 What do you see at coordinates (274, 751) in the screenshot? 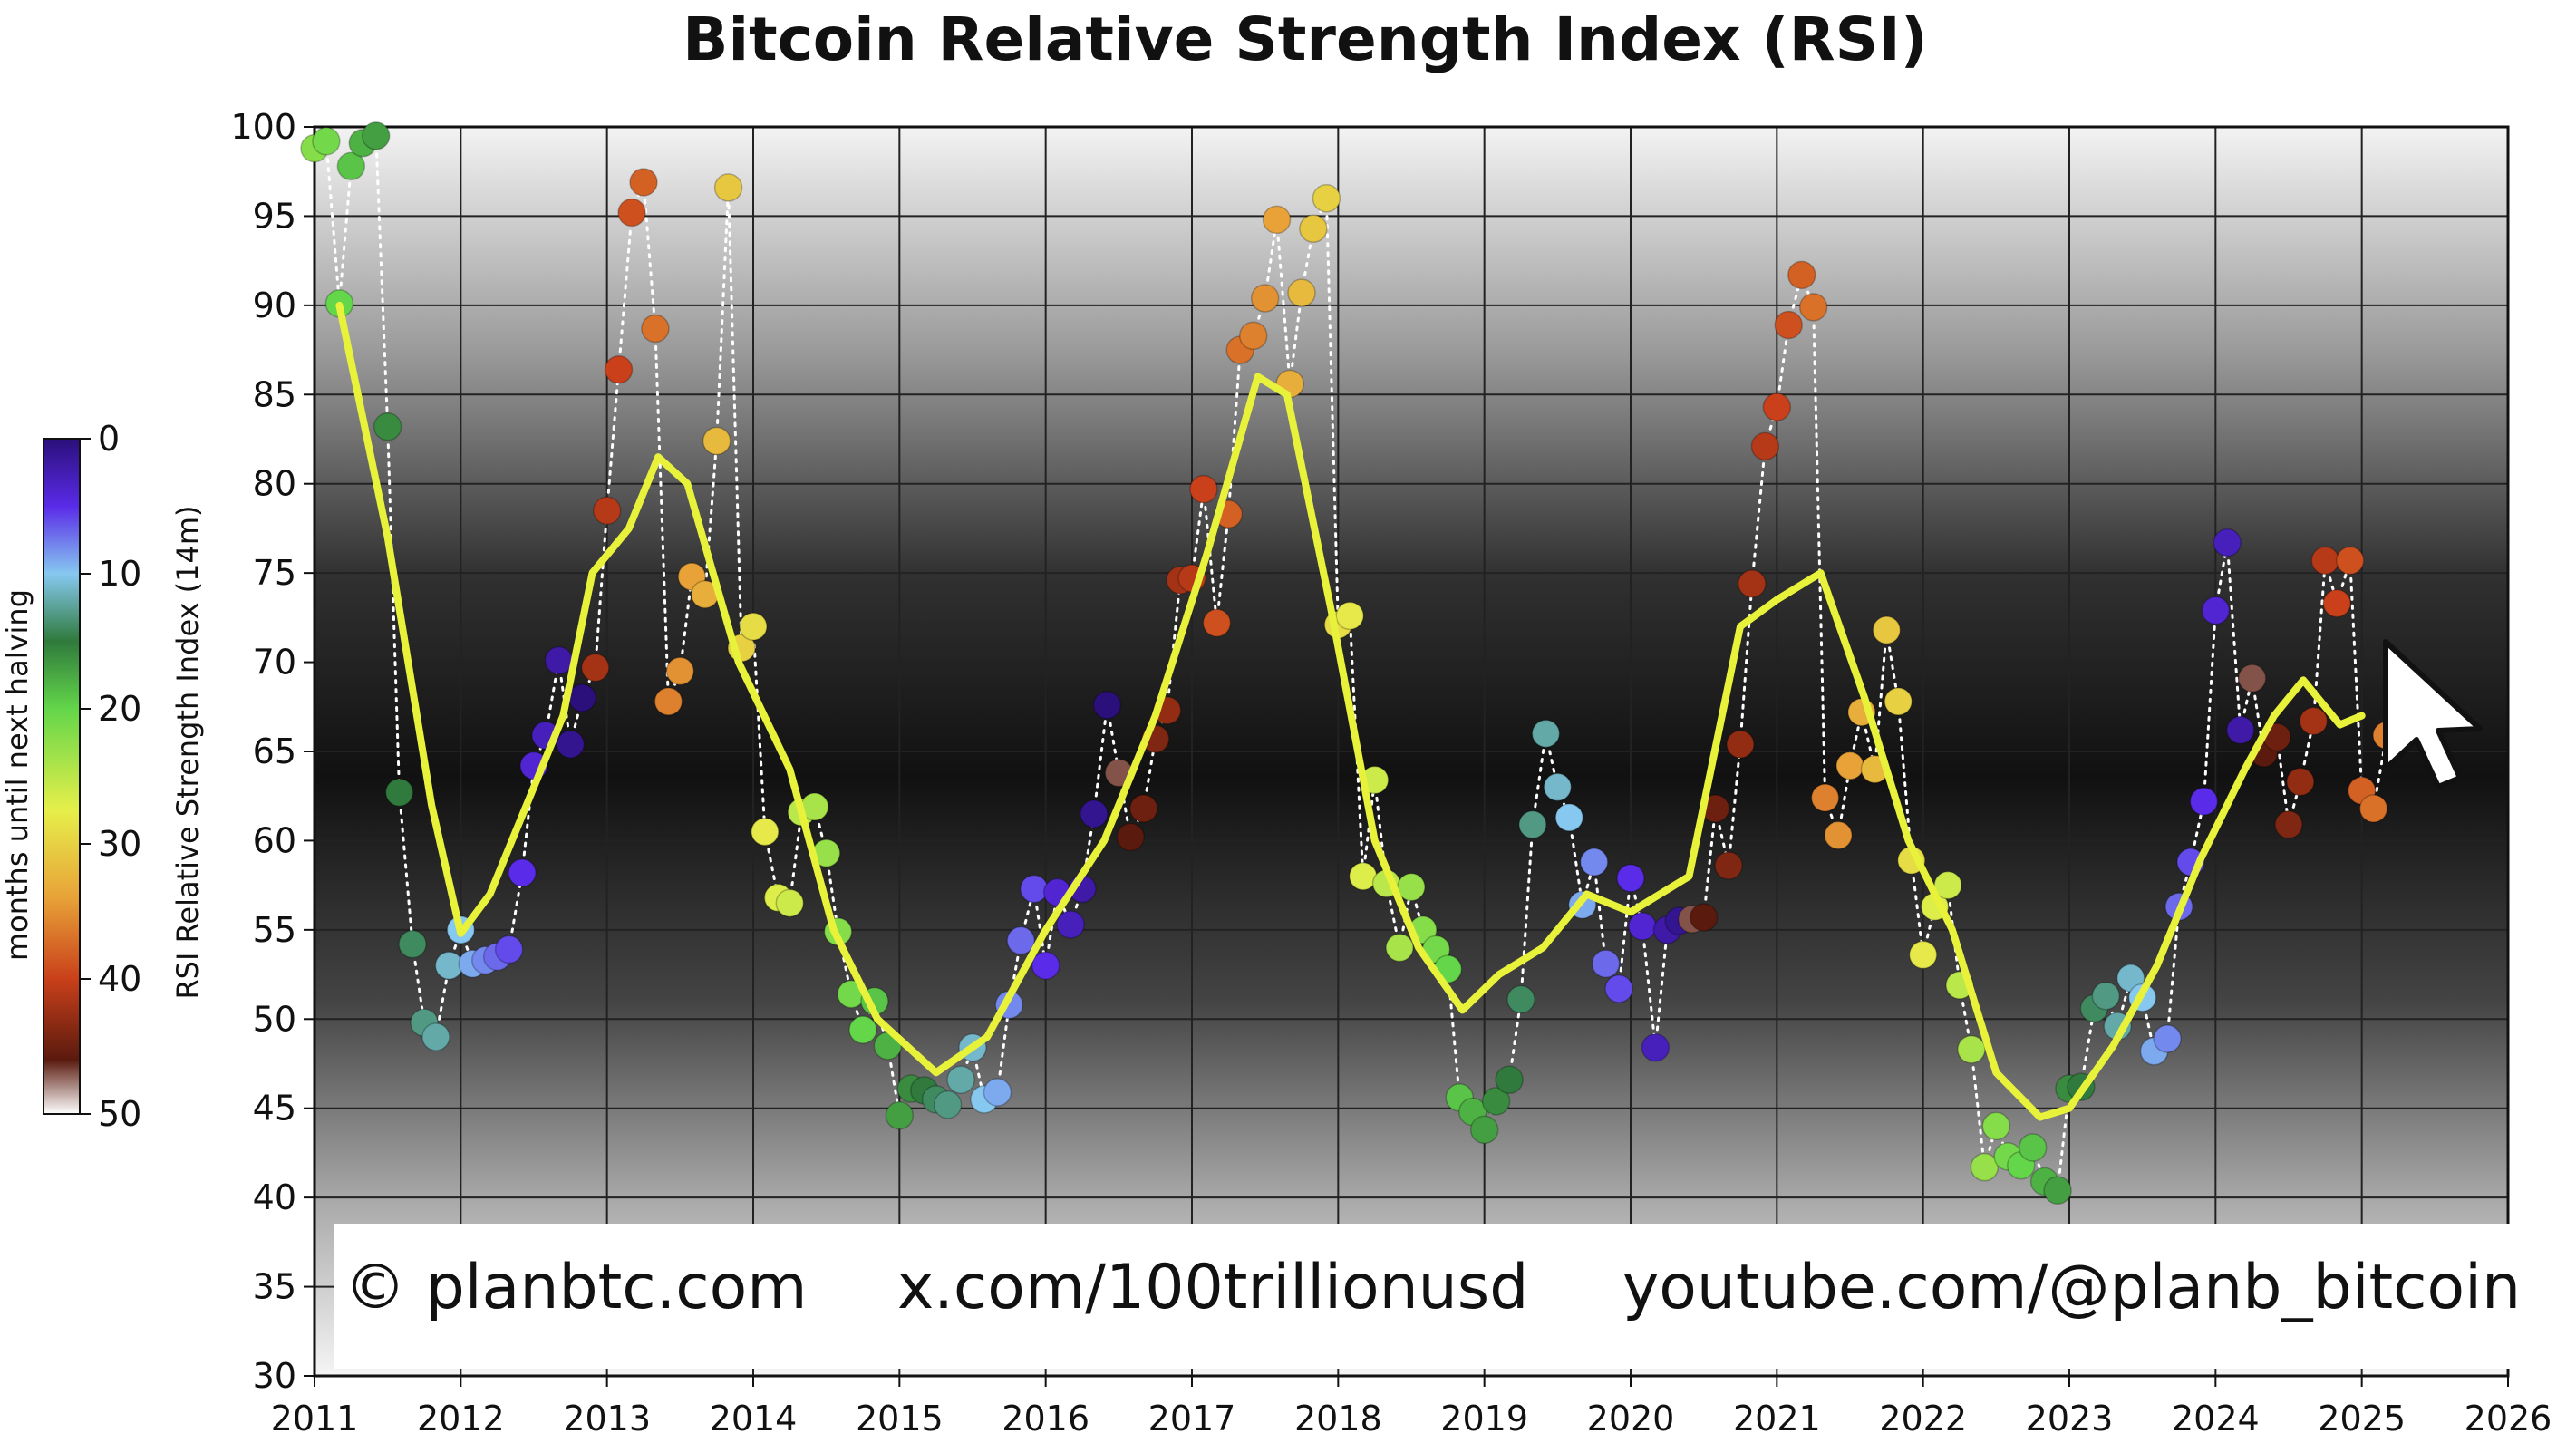
I see `y-tick-label: 65` at bounding box center [274, 751].